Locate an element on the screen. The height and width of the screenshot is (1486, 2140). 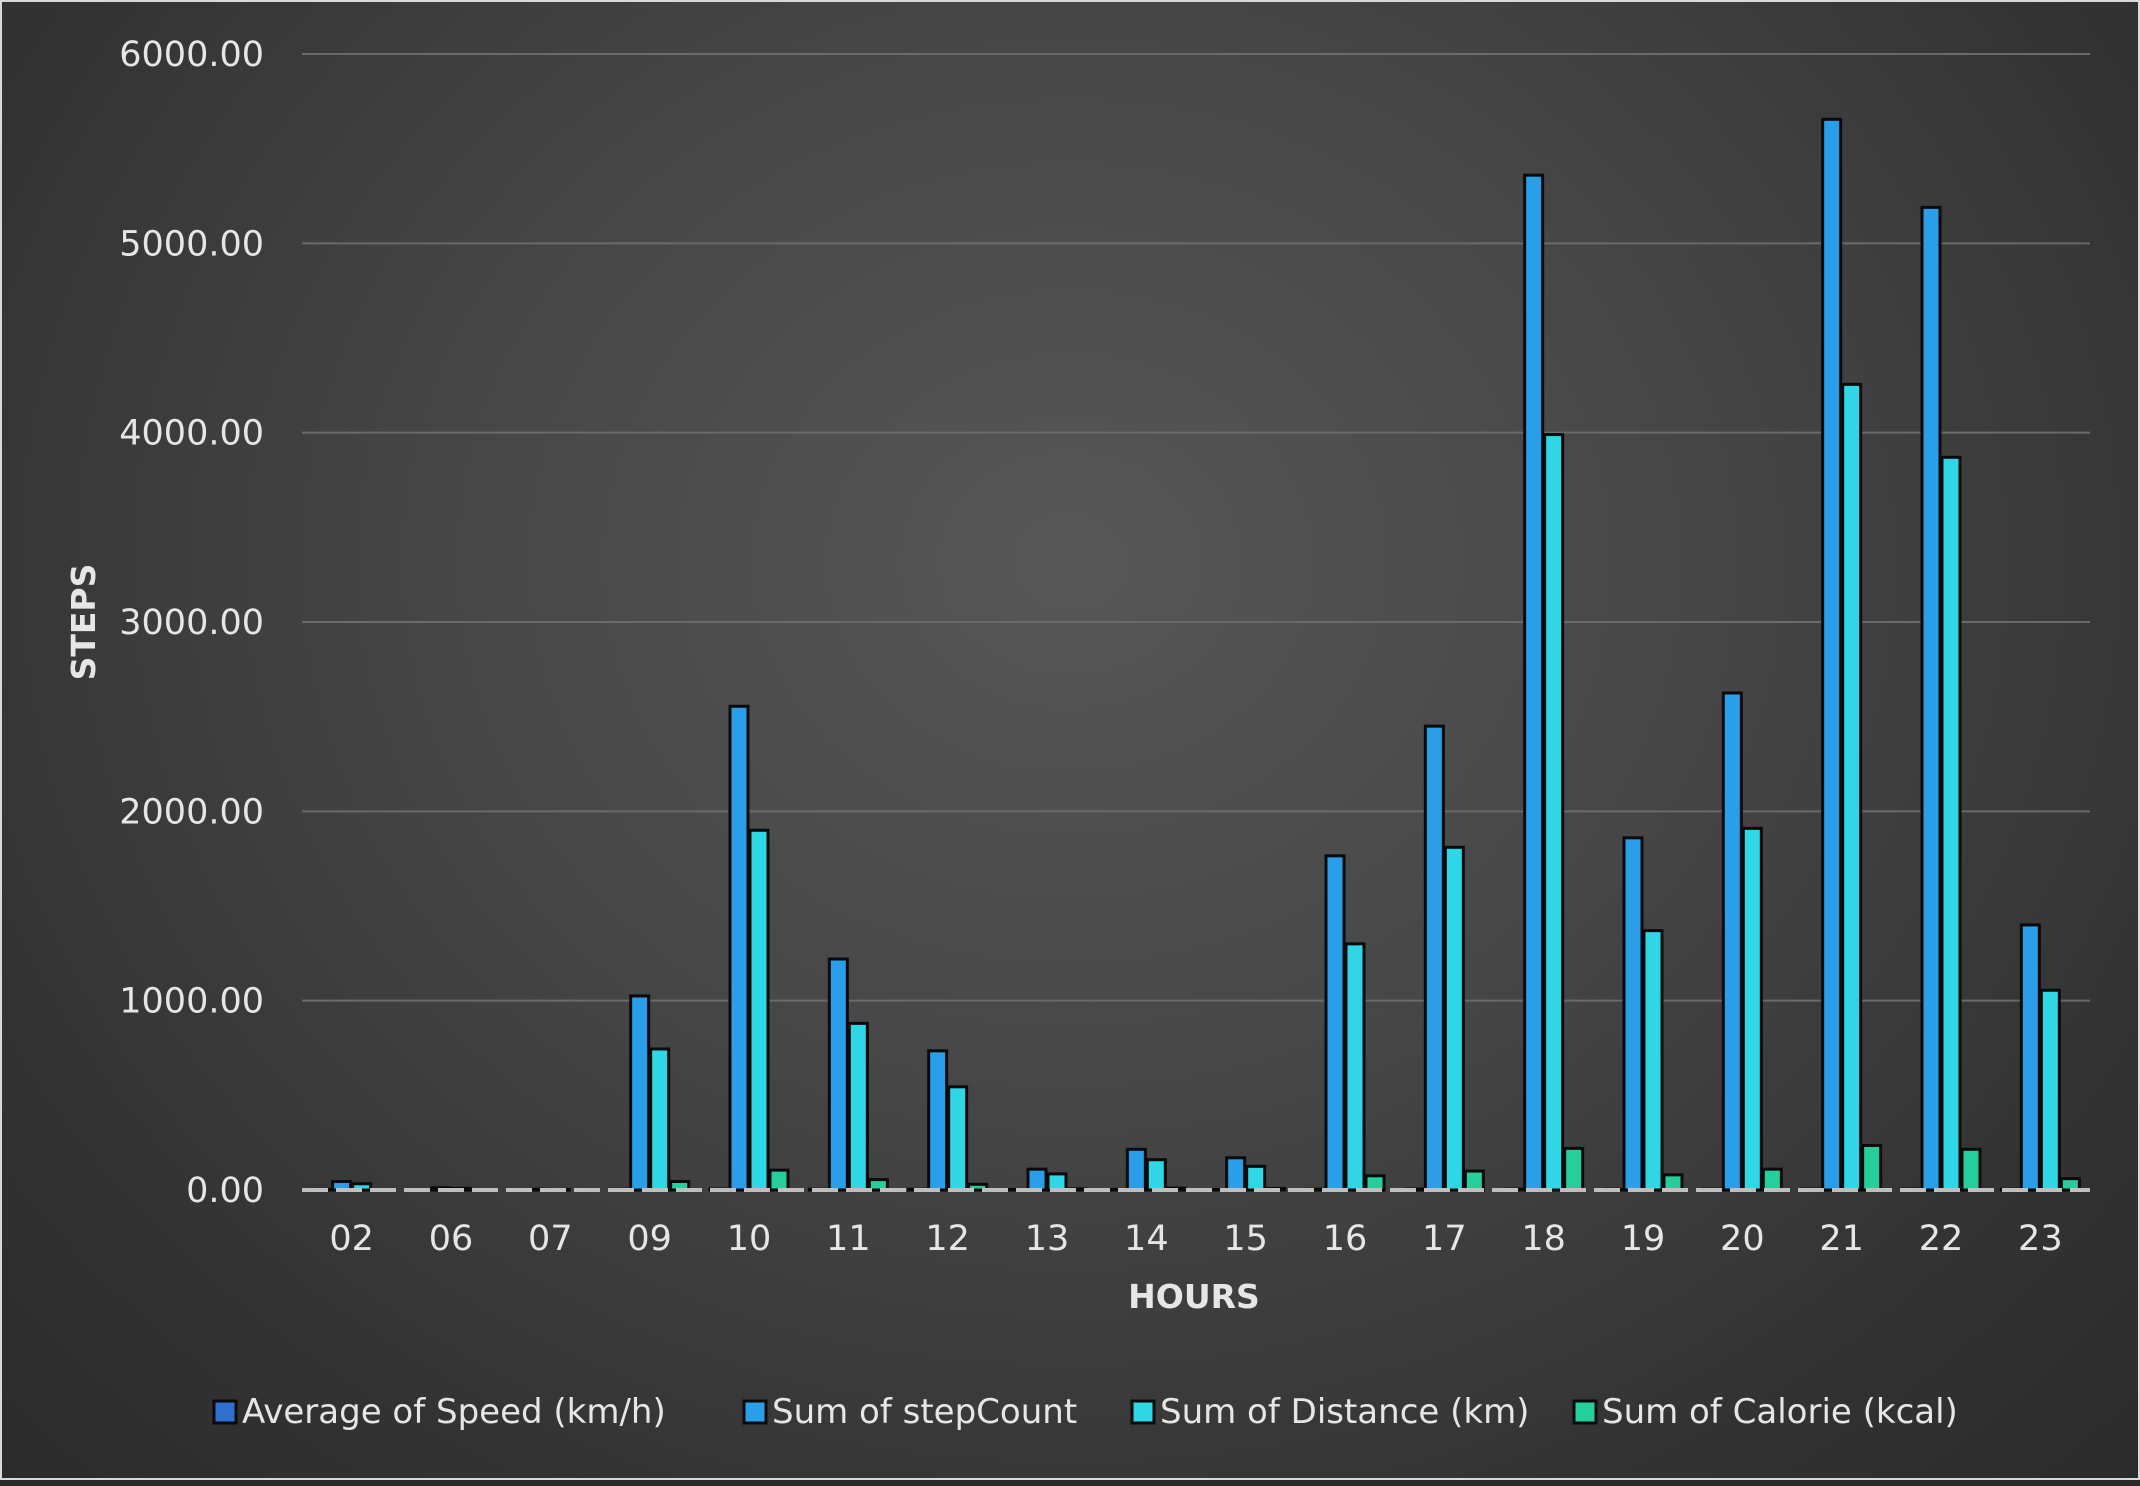
x-tick-label: 18 is located at coordinates (1543, 1239).